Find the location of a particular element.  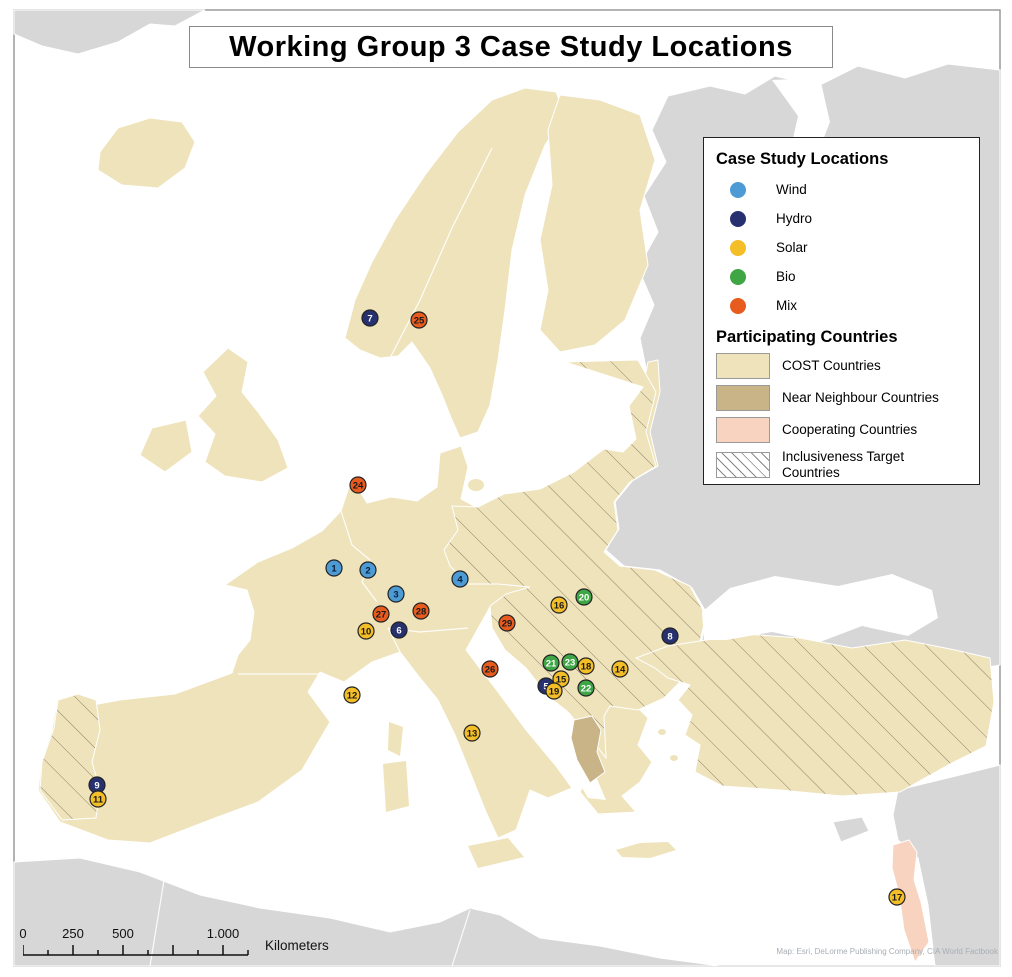

legend-country-label: Cooperating Countries is located at coordinates (850, 429).